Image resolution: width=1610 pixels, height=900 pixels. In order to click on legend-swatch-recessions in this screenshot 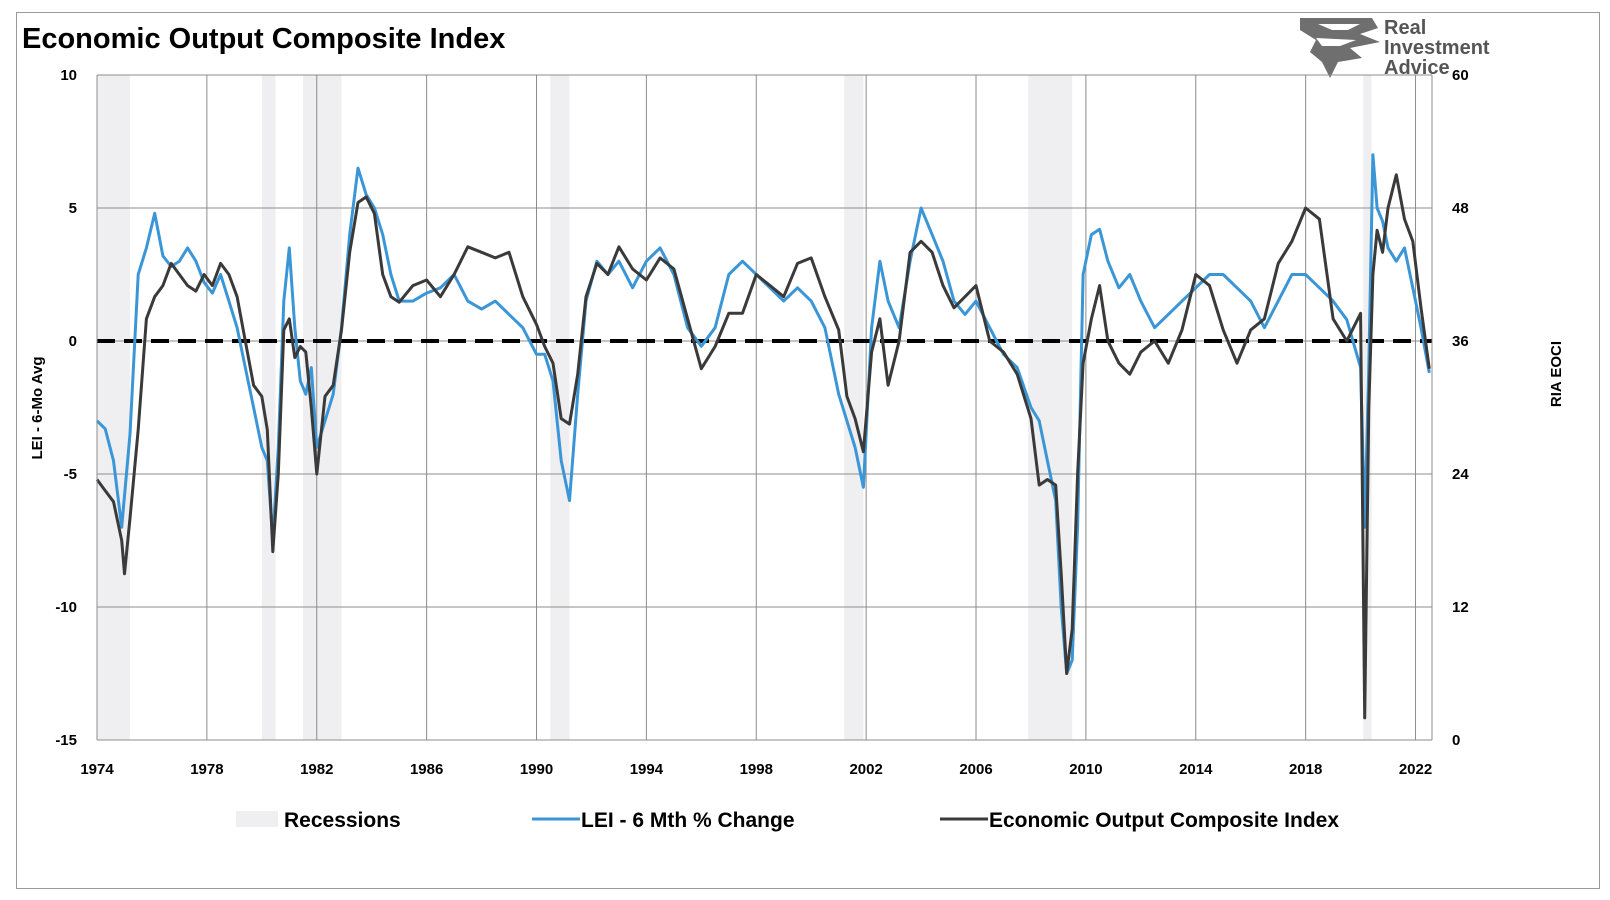, I will do `click(257, 819)`.